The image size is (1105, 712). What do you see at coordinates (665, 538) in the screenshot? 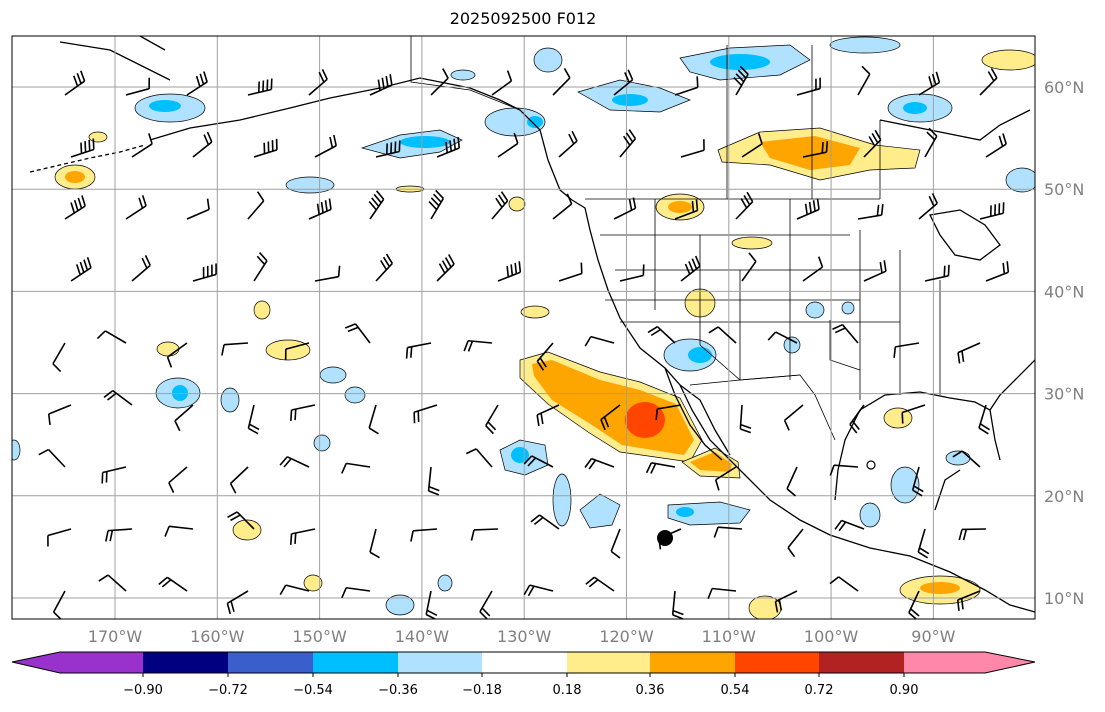
I see `station-marker` at bounding box center [665, 538].